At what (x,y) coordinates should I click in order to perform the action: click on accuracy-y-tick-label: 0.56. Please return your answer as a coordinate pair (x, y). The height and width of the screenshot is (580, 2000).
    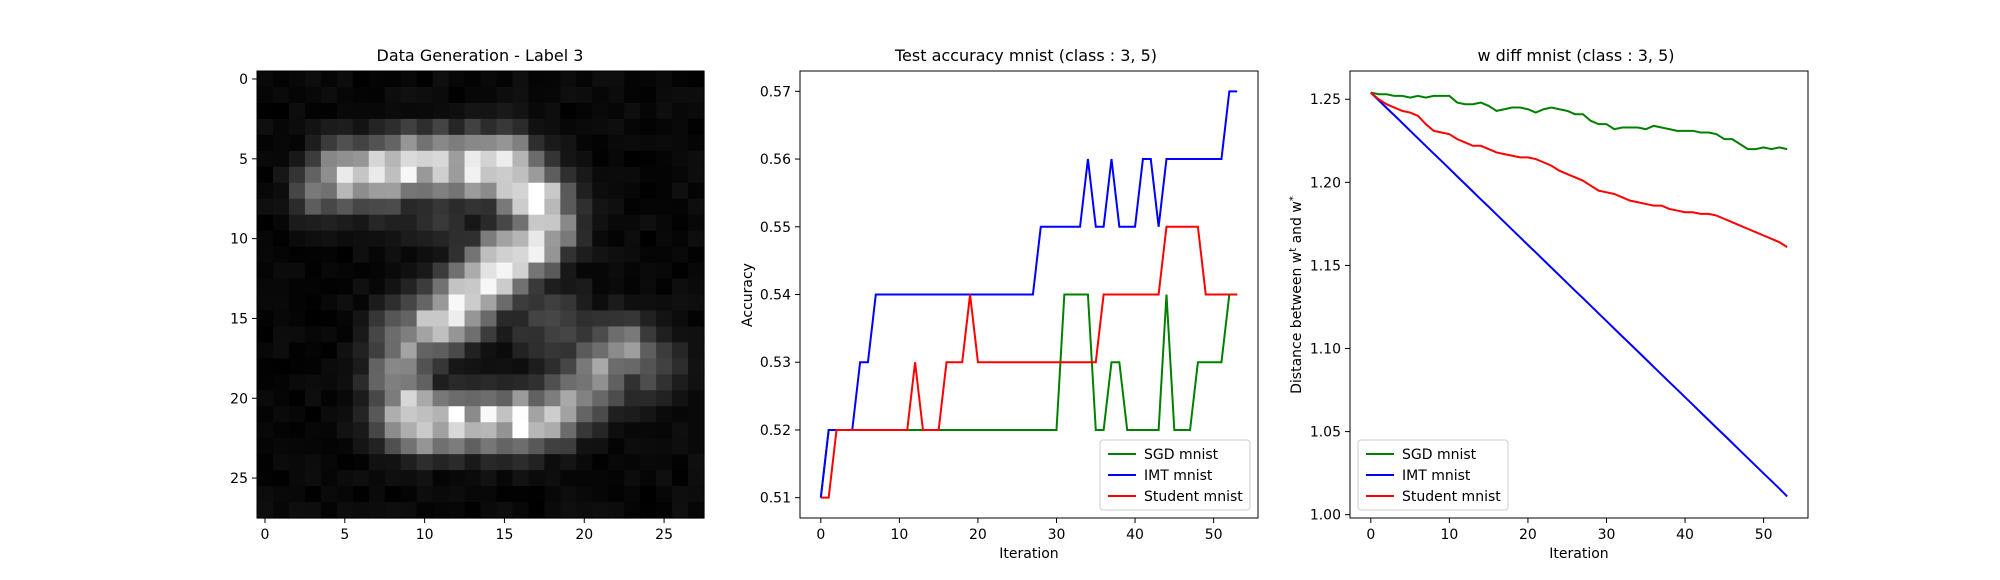
    Looking at the image, I should click on (775, 160).